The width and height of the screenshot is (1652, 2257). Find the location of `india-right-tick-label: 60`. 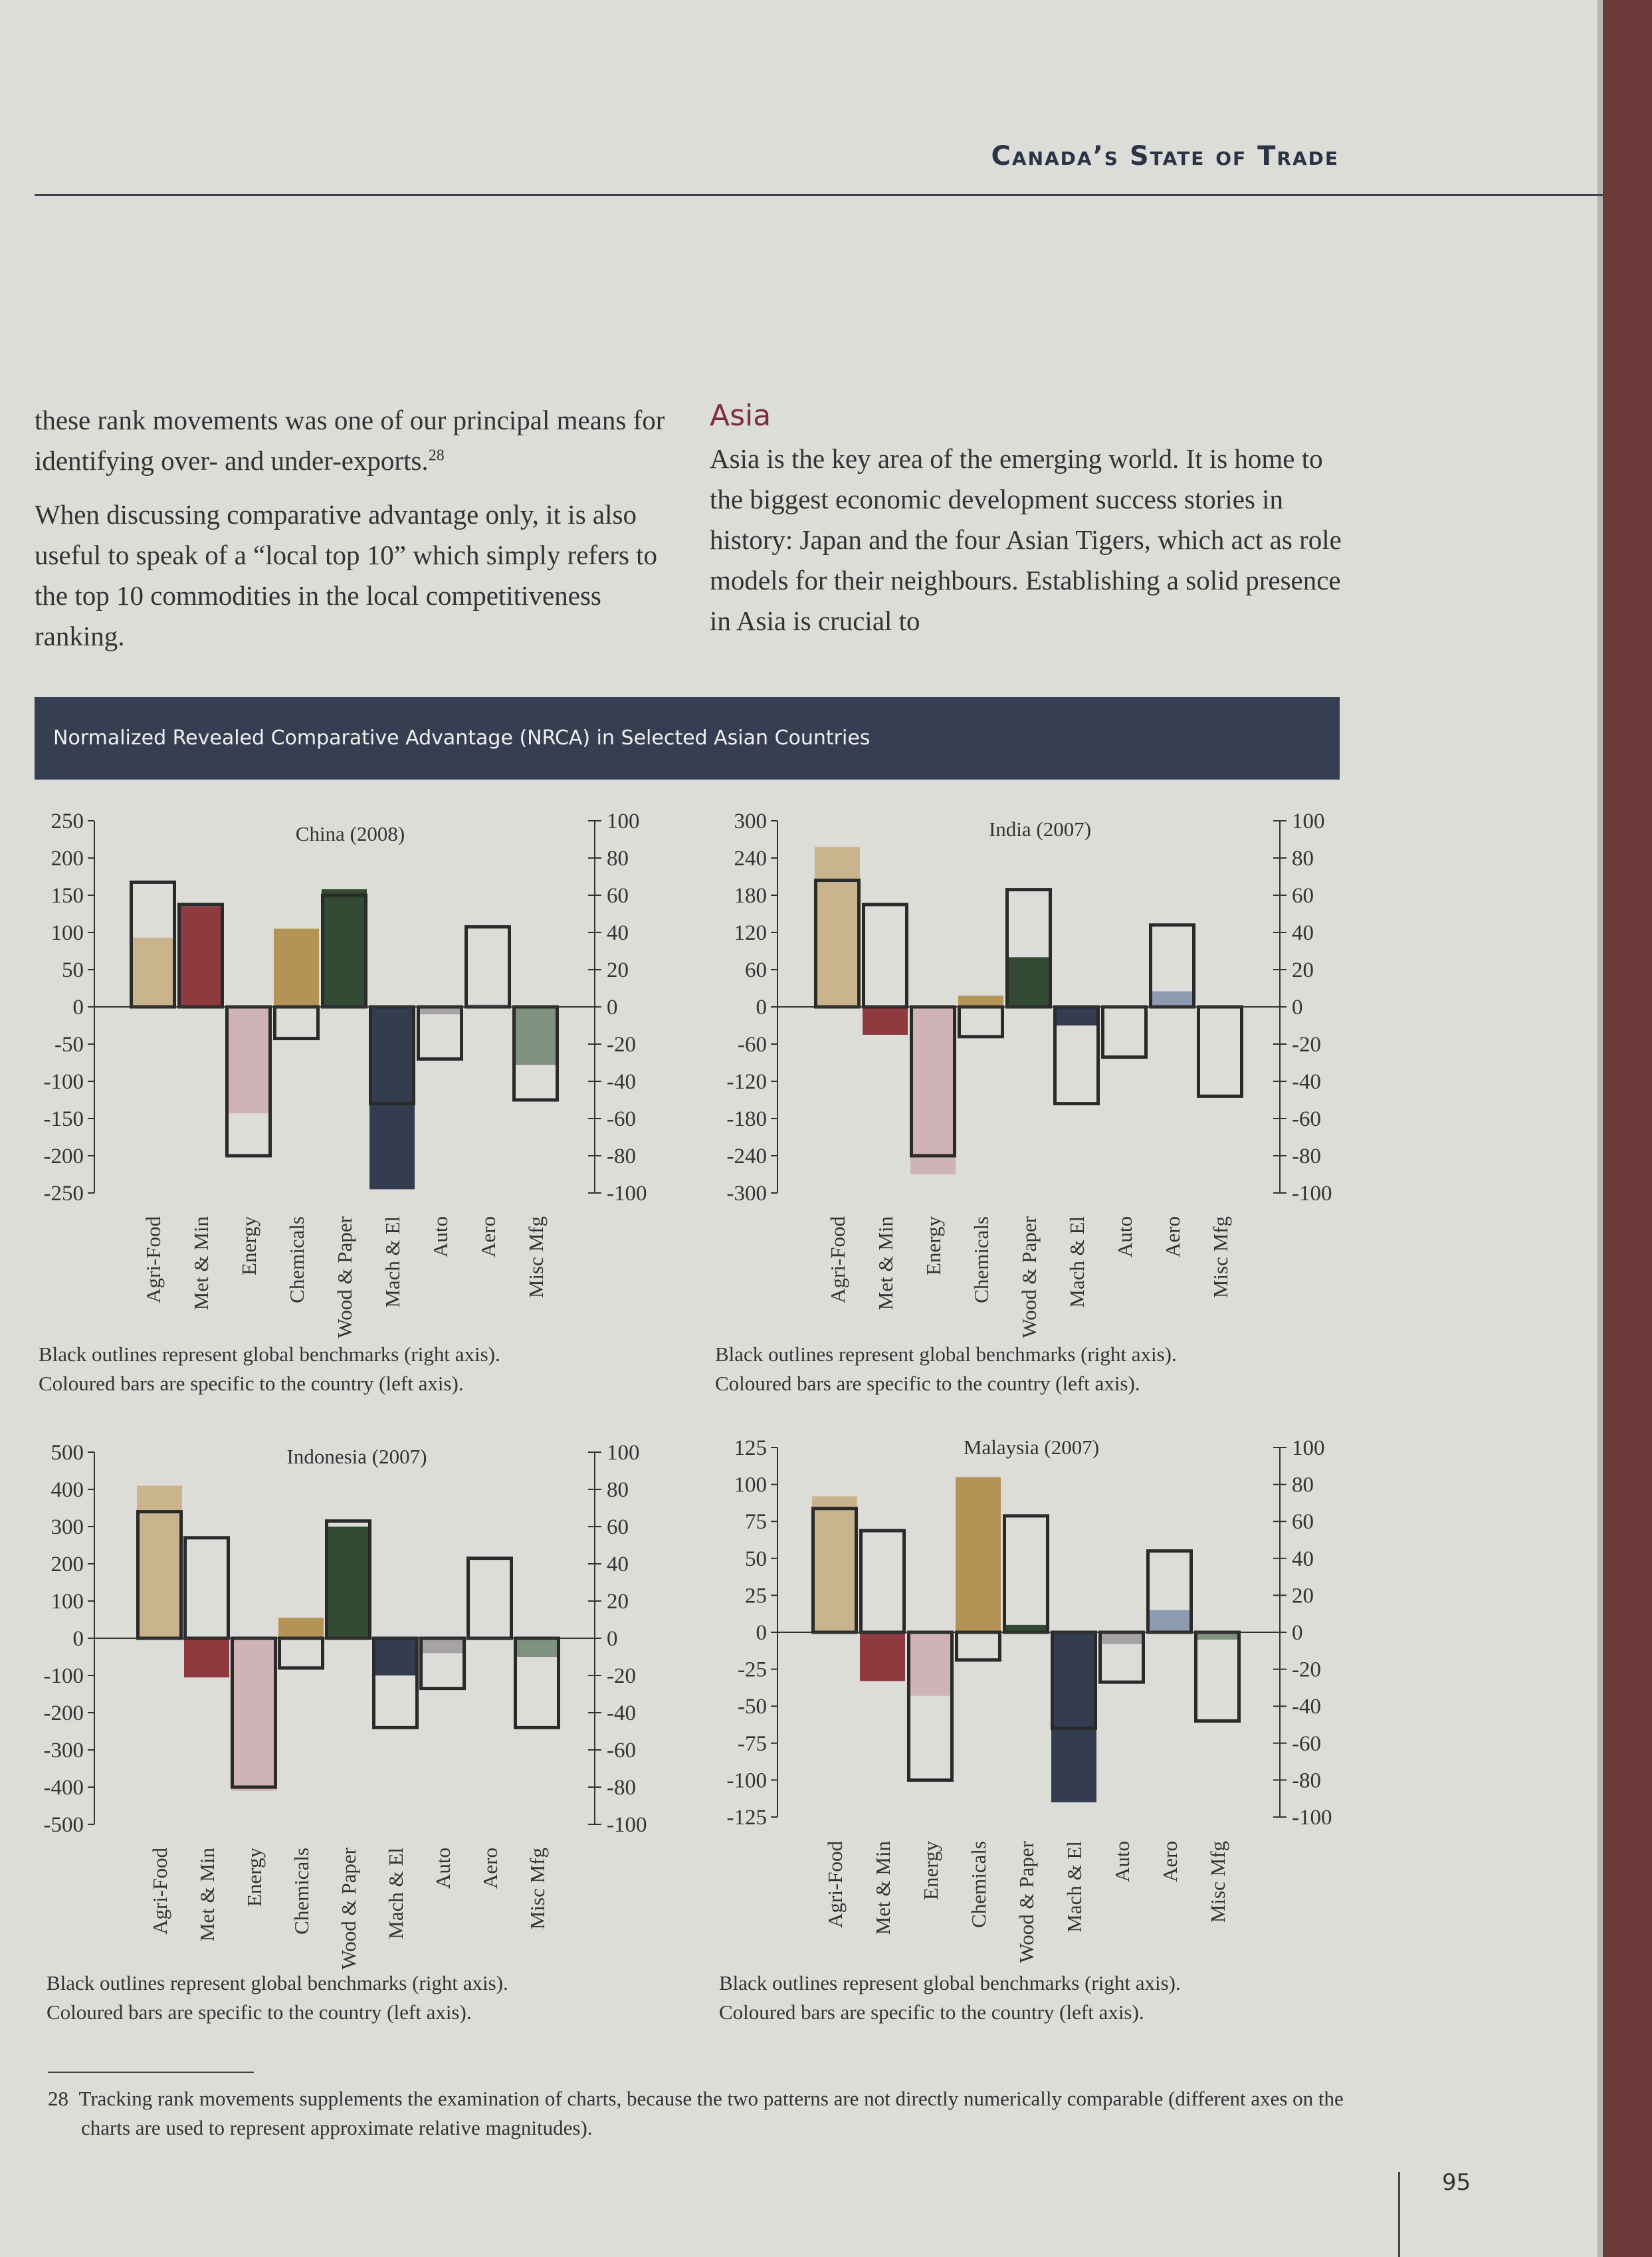

india-right-tick-label: 60 is located at coordinates (1303, 896).